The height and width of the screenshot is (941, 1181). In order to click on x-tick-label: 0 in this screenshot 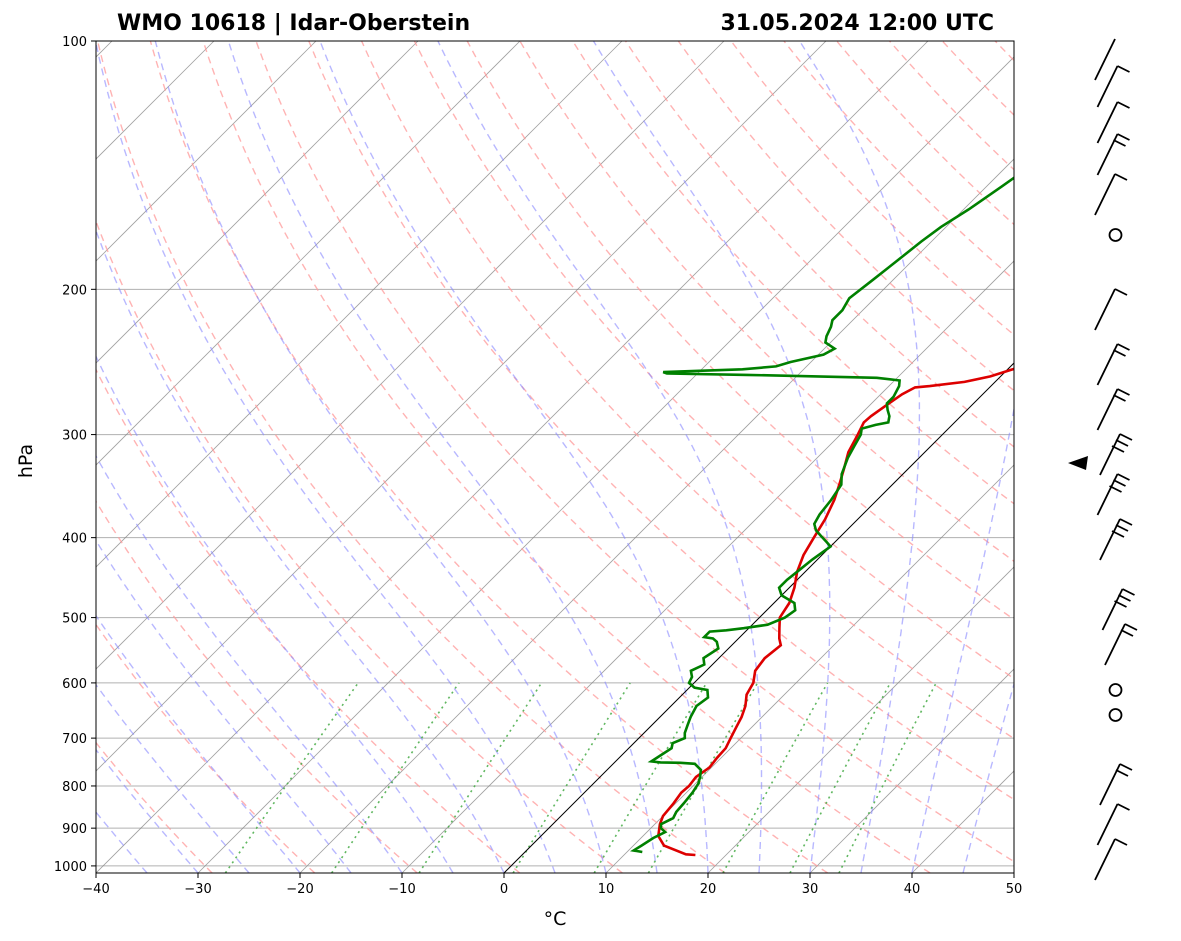, I will do `click(504, 889)`.